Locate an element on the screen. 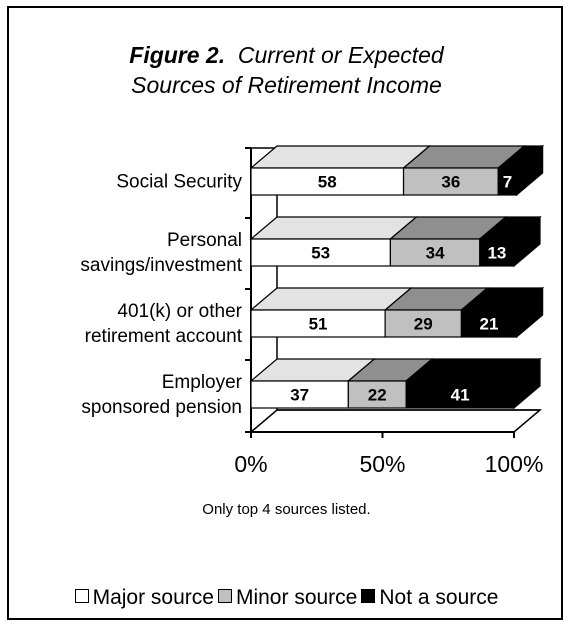 The height and width of the screenshot is (628, 573). x-tick-label: 100% is located at coordinates (514, 464).